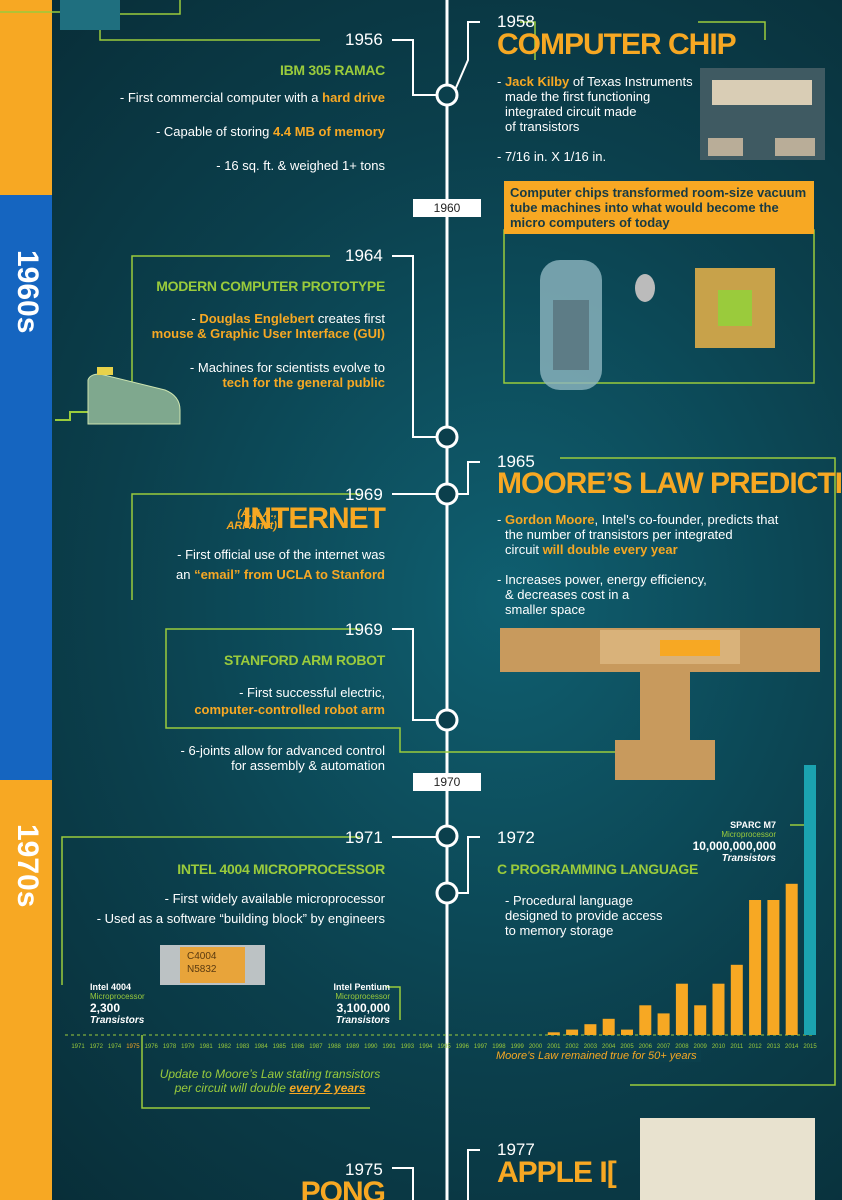 Image resolution: width=842 pixels, height=1200 pixels. Describe the element at coordinates (97, 1047) in the screenshot. I see `x-tick-label: 1972` at that location.